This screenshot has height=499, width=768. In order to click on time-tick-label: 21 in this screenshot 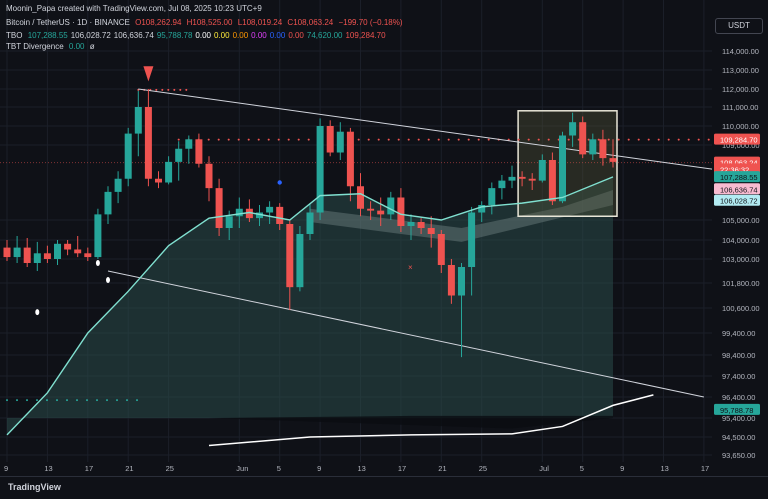, I will do `click(129, 468)`.